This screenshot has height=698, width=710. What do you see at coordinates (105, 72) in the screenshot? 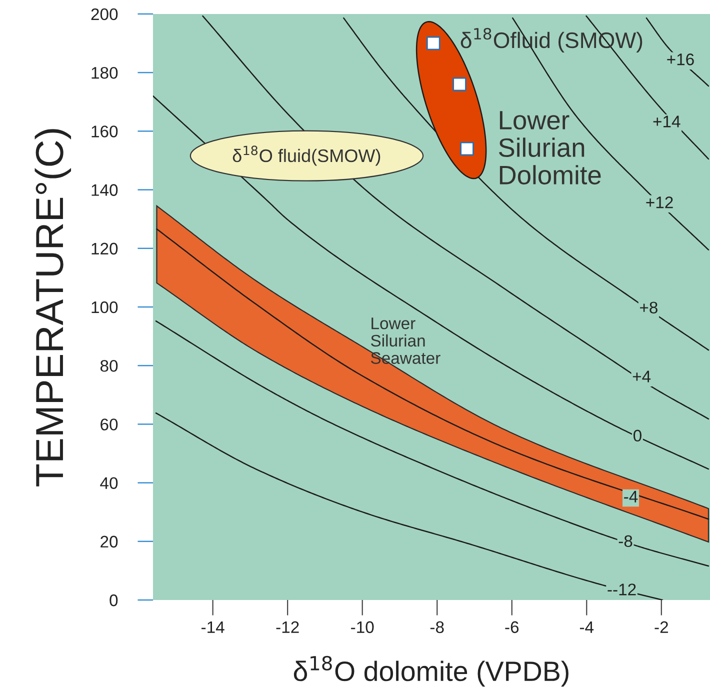
I see `y-tick-label: 180` at bounding box center [105, 72].